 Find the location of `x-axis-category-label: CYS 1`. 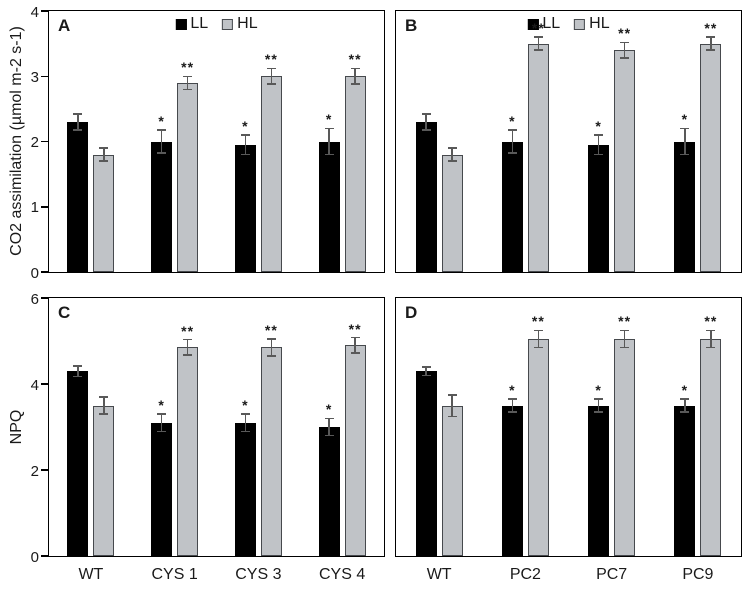

x-axis-category-label: CYS 1 is located at coordinates (174, 574).